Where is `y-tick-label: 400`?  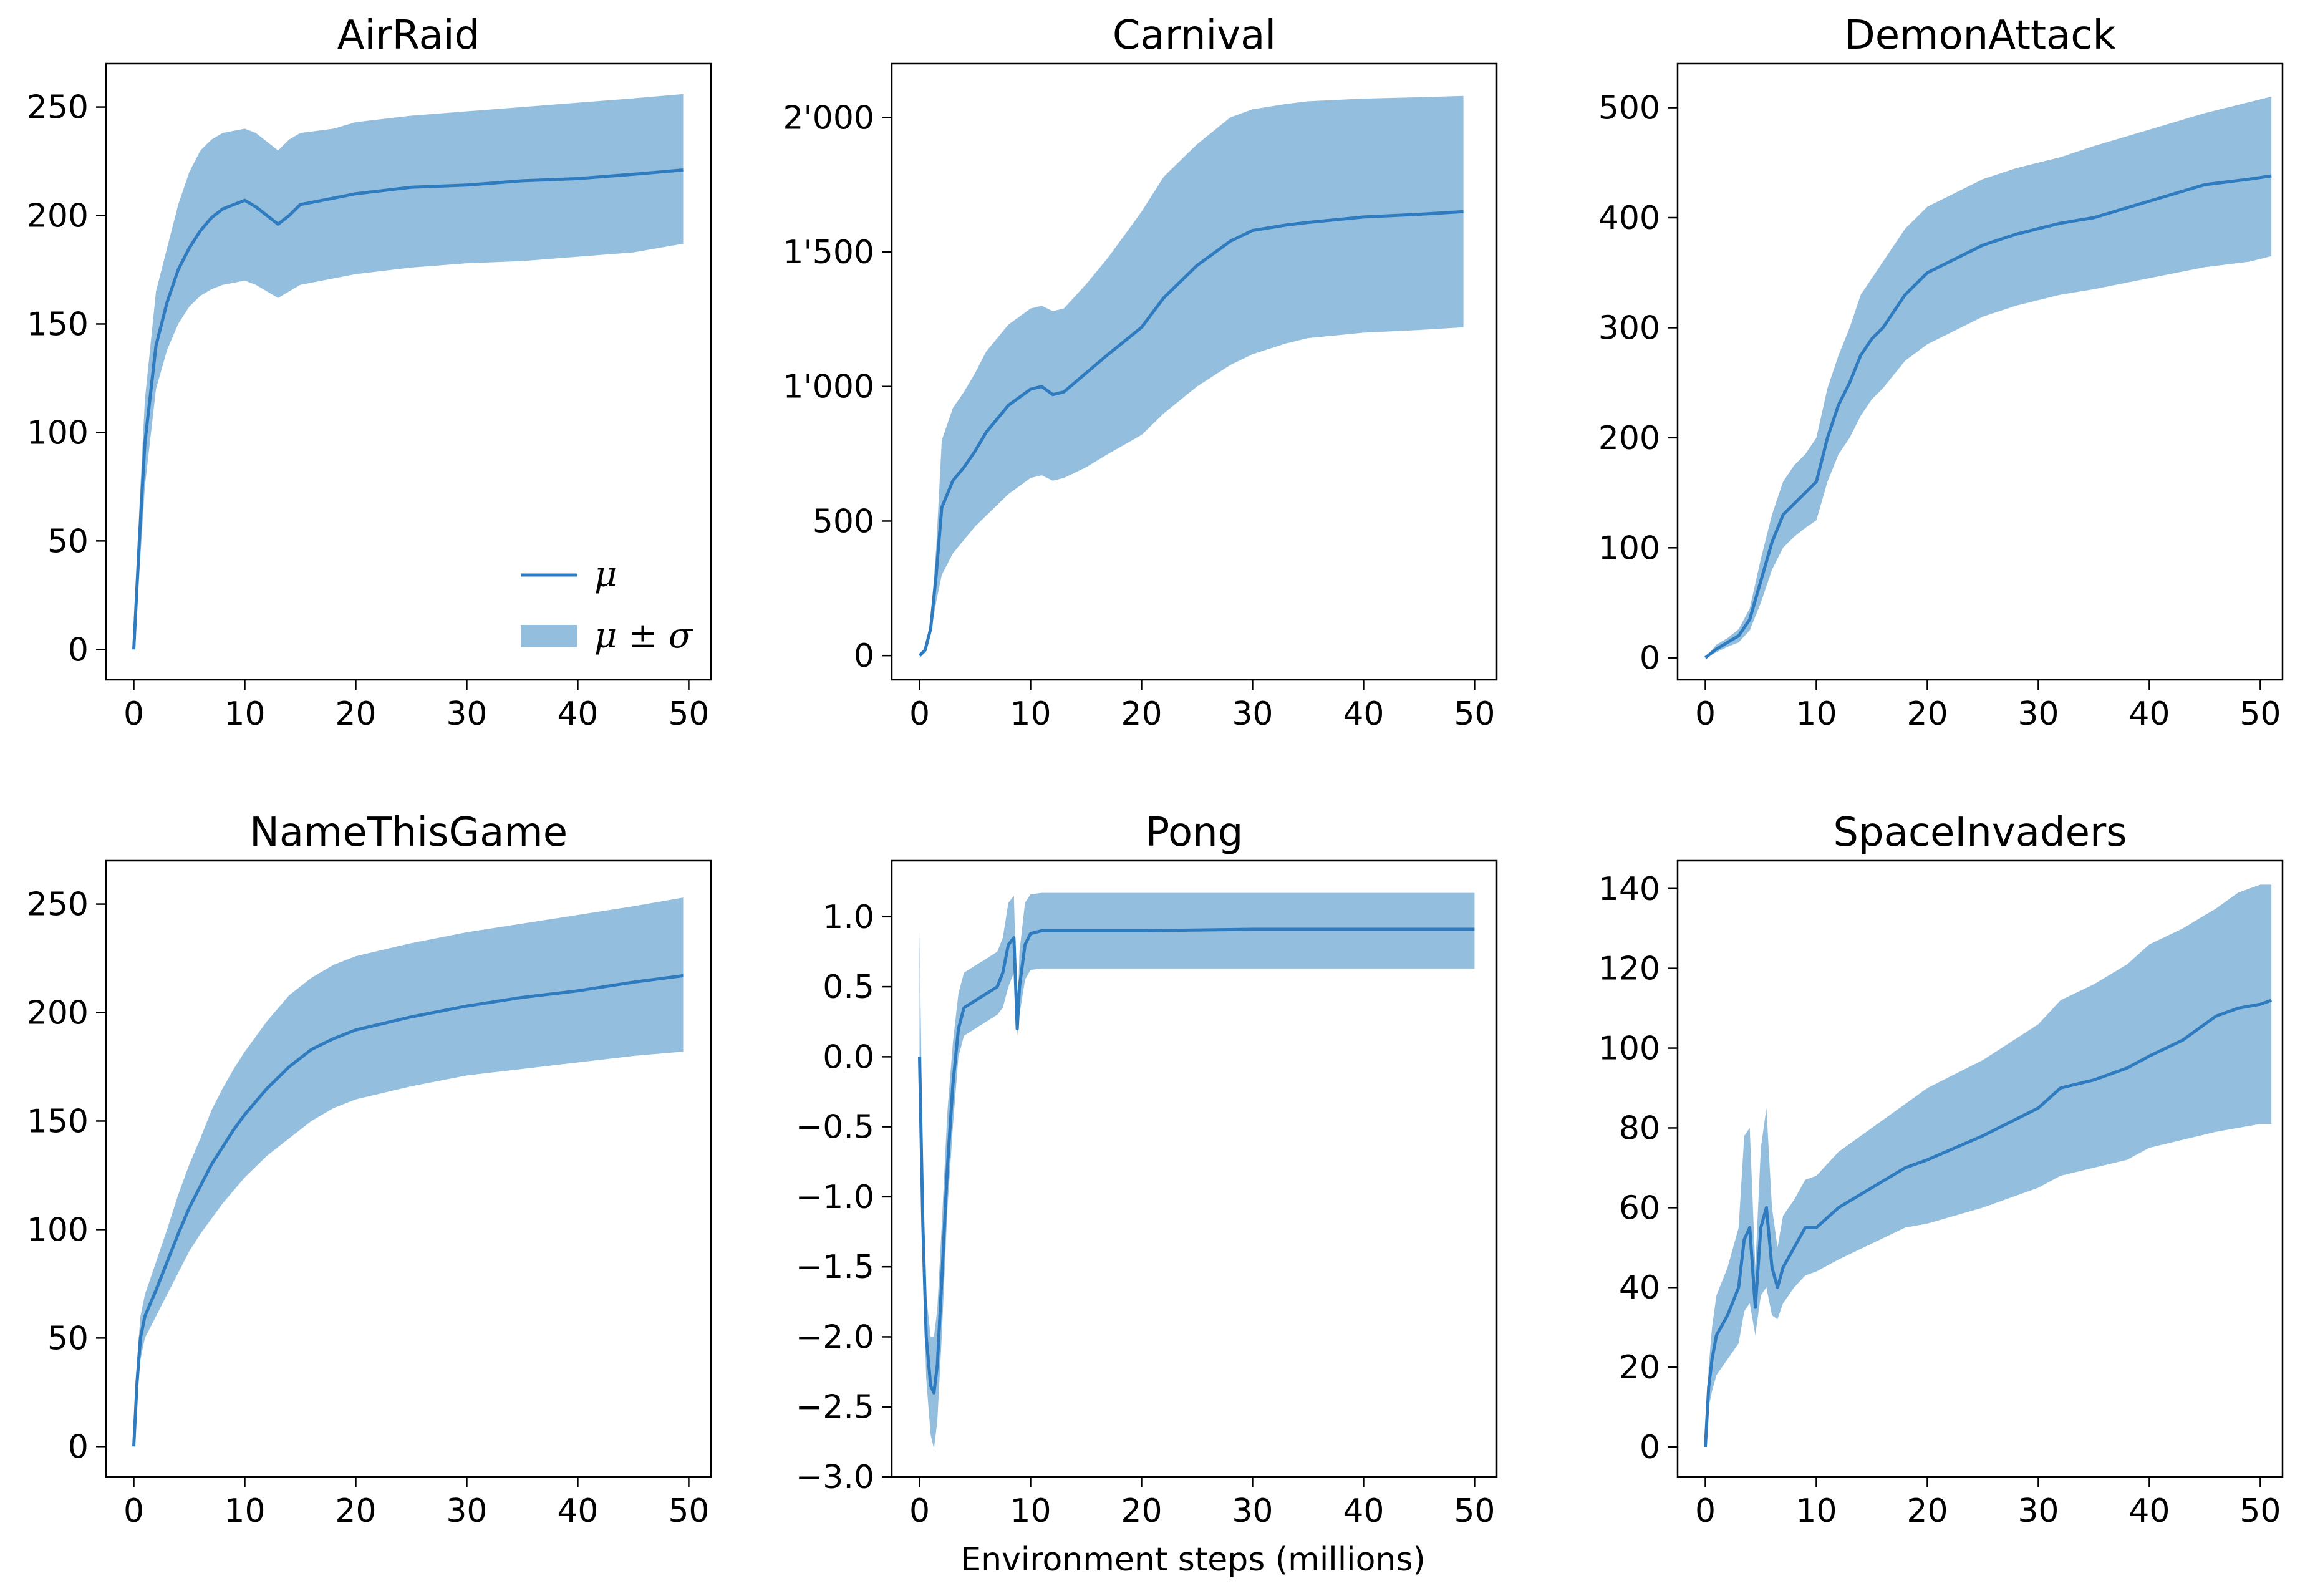 y-tick-label: 400 is located at coordinates (1629, 218).